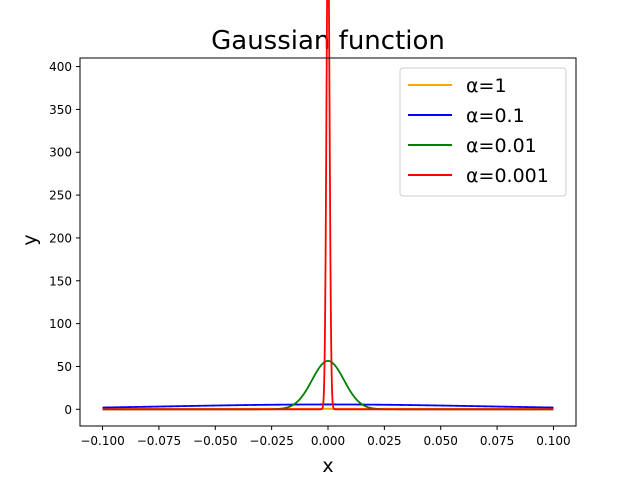 The height and width of the screenshot is (483, 640). I want to click on y-tick-label: 250, so click(60, 196).